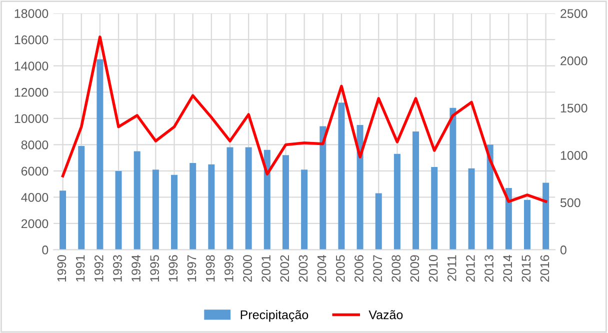 The width and height of the screenshot is (608, 333). What do you see at coordinates (574, 13) in the screenshot?
I see `y2-tick-label: 2500` at bounding box center [574, 13].